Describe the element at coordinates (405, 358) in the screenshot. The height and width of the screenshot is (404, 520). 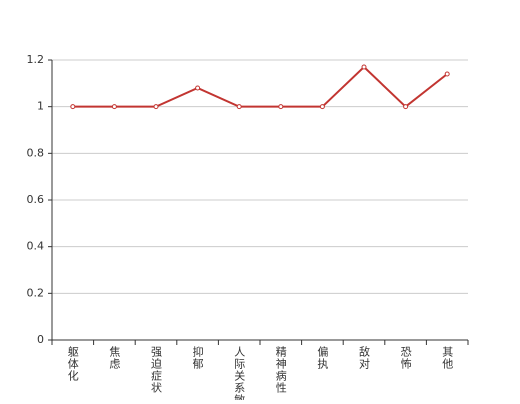
I see `x-tick-label: 恐怖` at that location.